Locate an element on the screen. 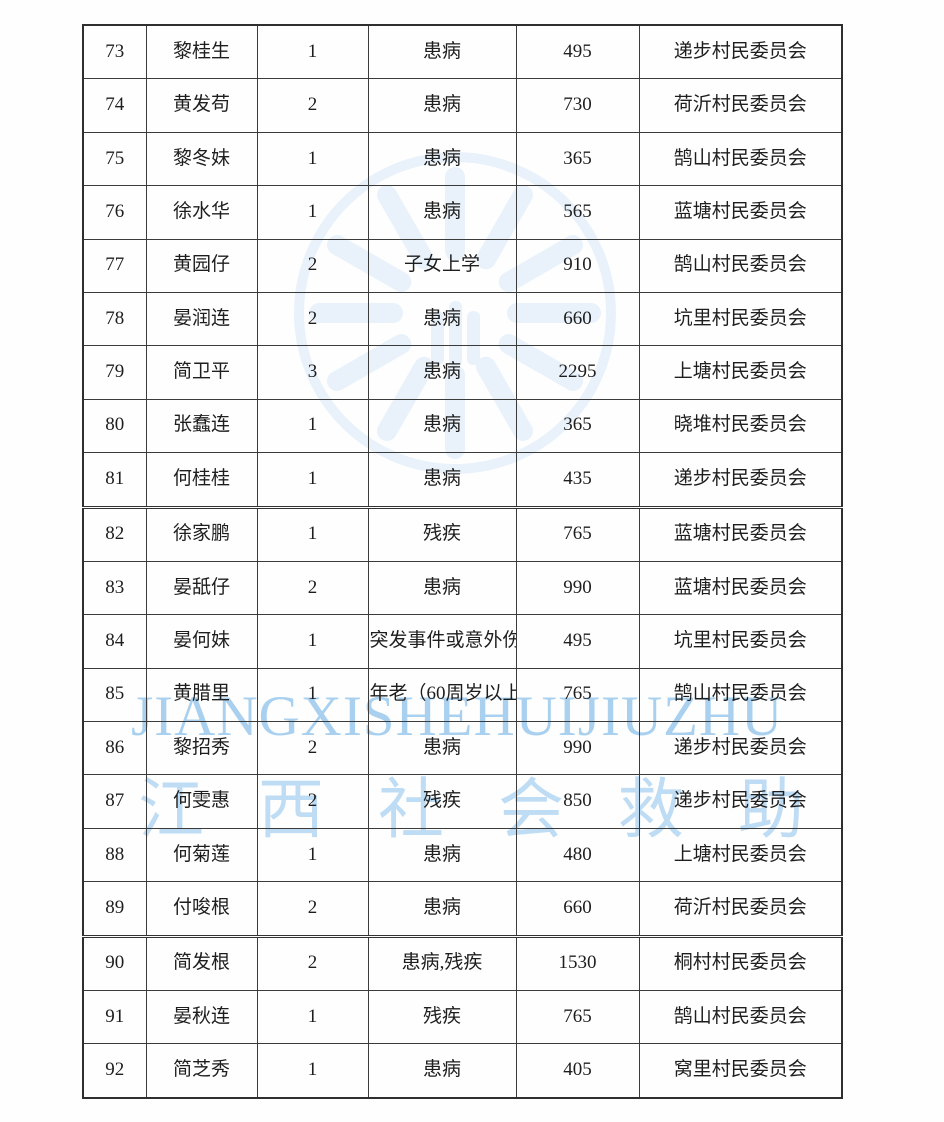 The height and width of the screenshot is (1122, 944). cell-name: 黎冬妹 is located at coordinates (201, 159).